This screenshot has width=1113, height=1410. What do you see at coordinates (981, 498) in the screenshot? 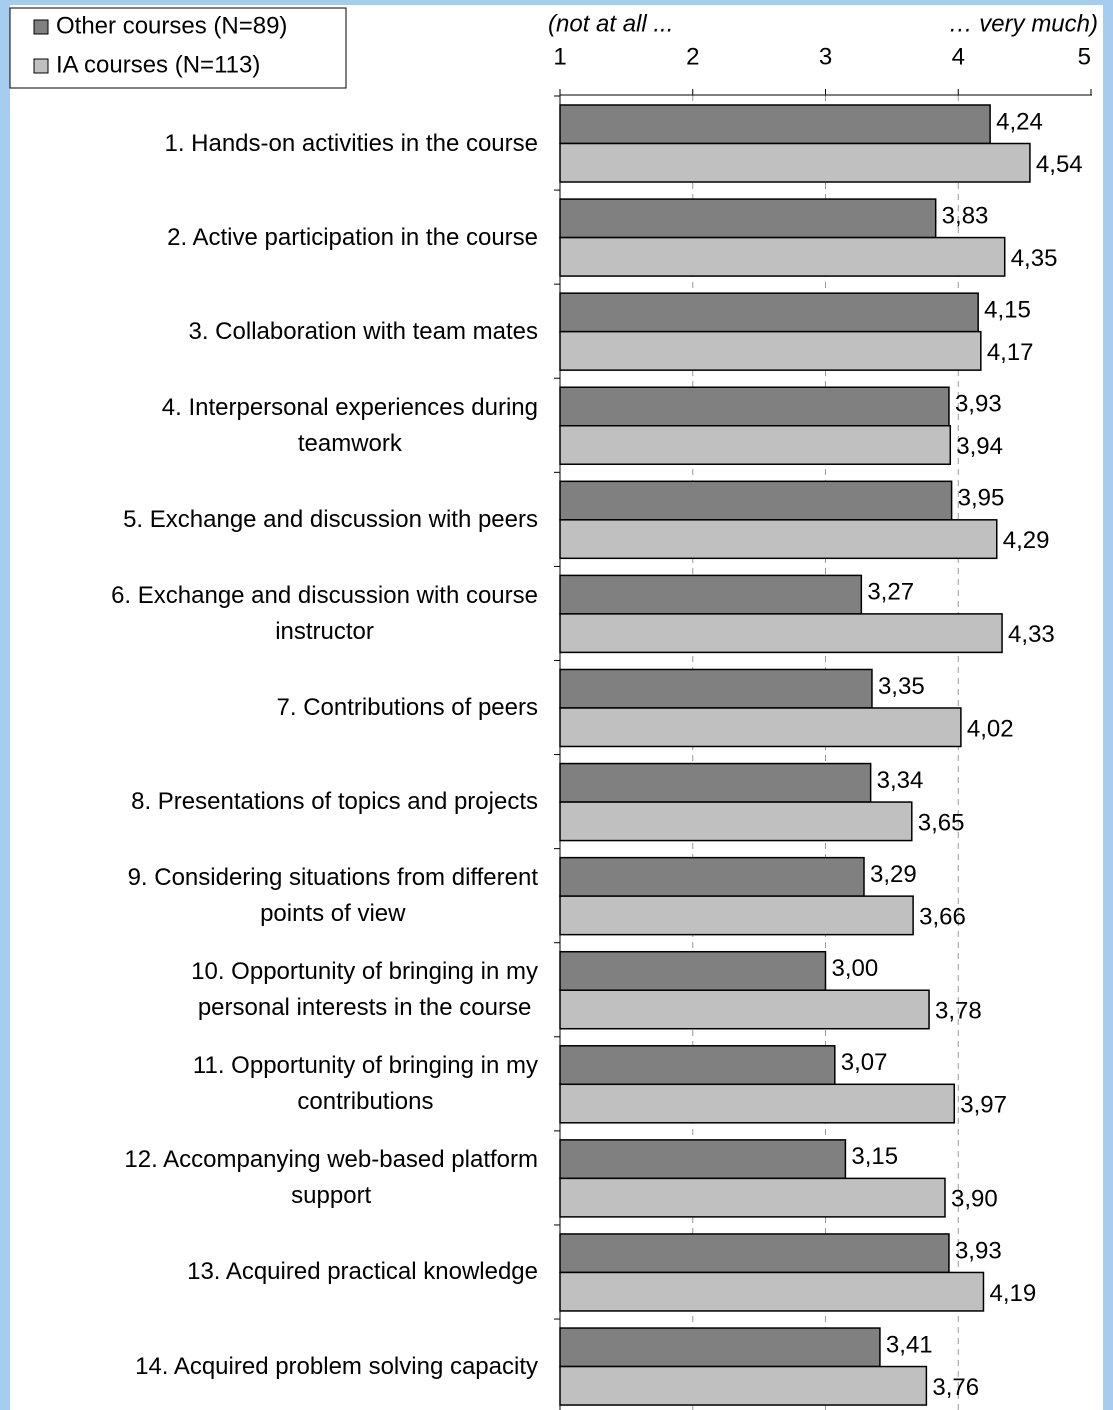
I see `value-label: 3,95` at bounding box center [981, 498].